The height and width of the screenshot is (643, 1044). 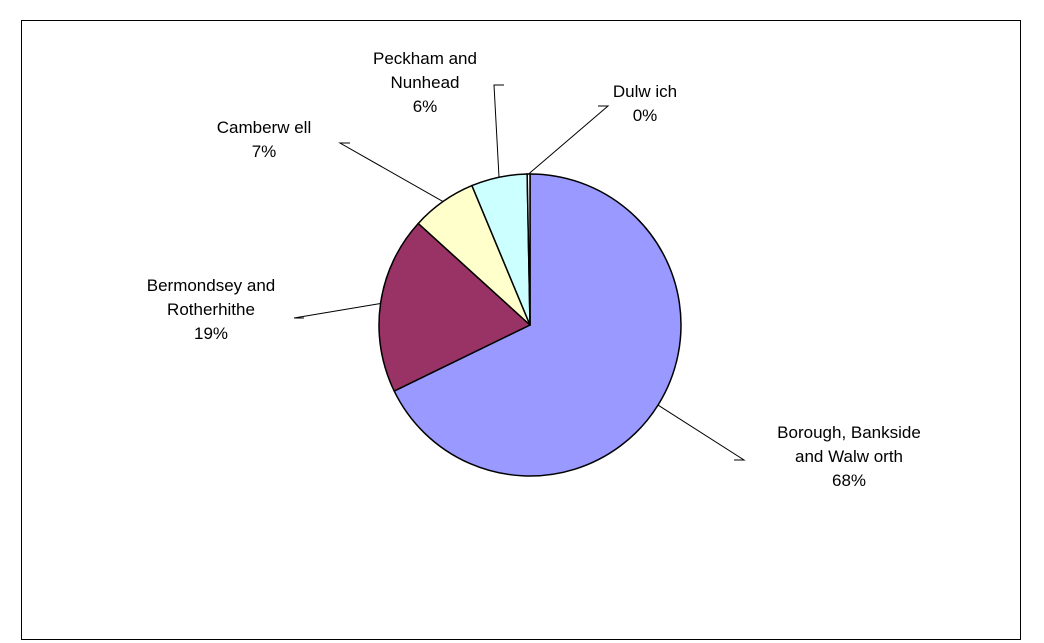 I want to click on slice-name-label: Rotherhithe, so click(x=211, y=309).